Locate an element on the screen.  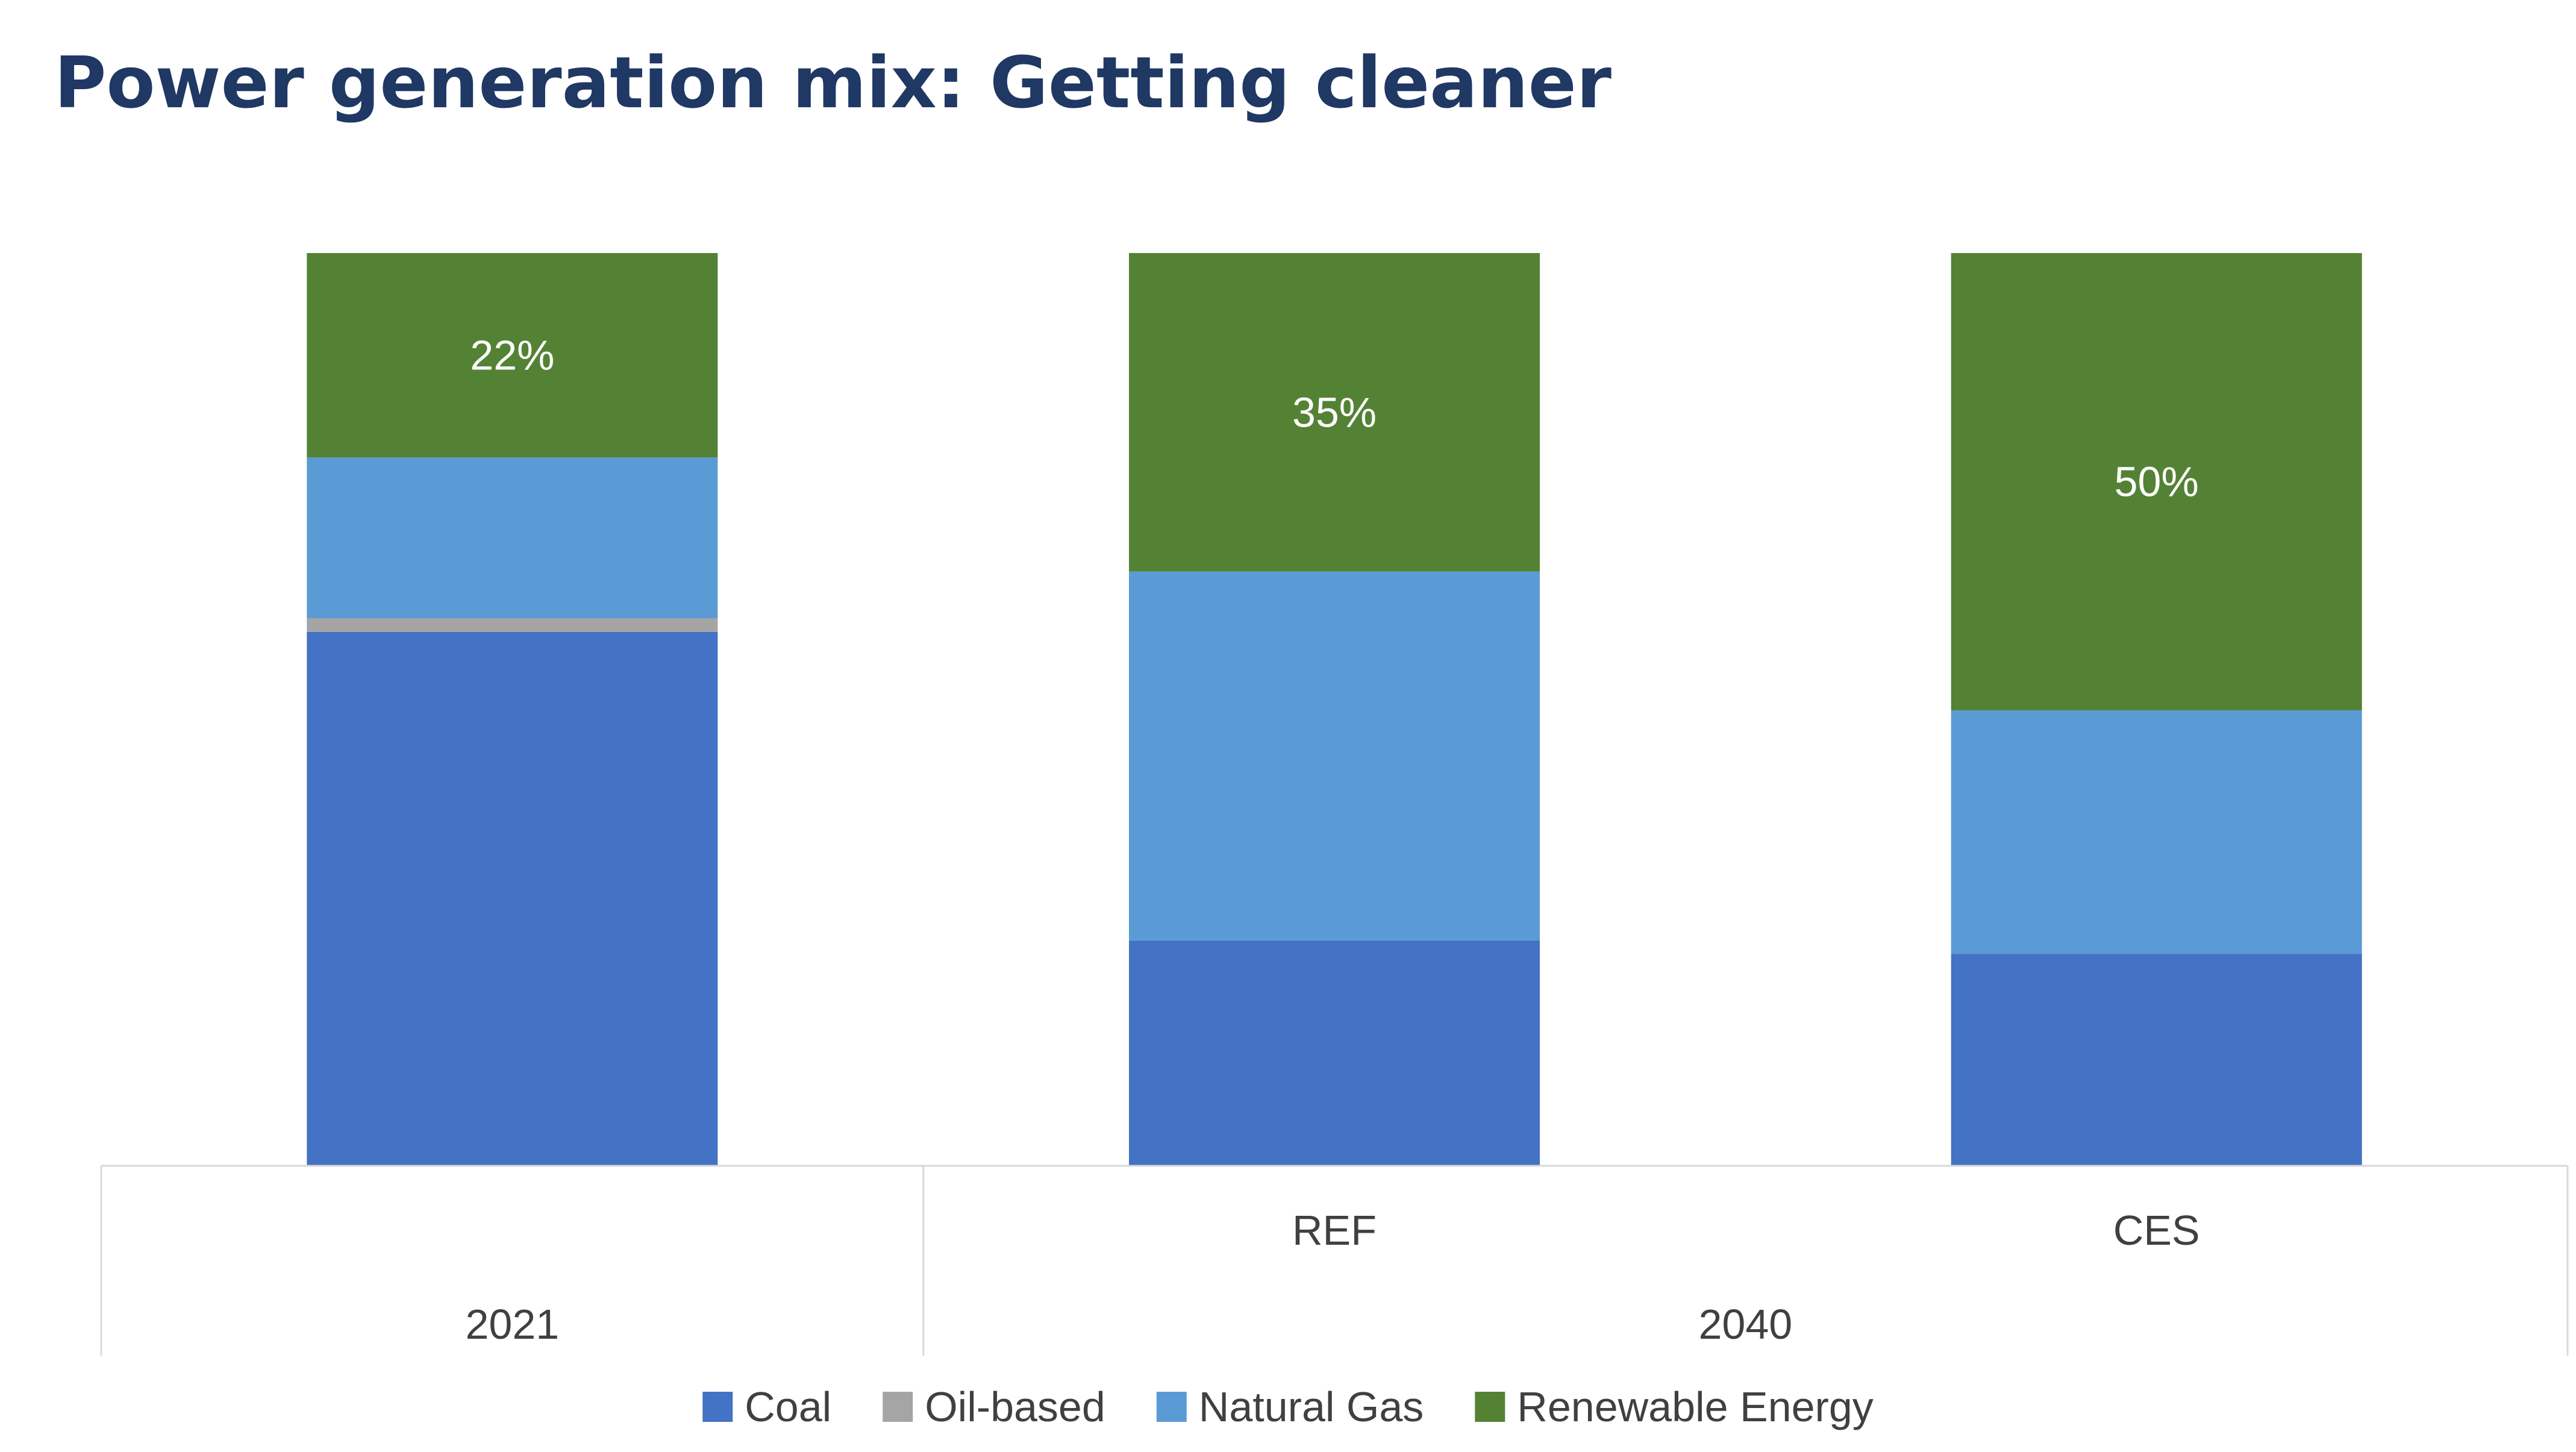
bar-renewable-energy-ces is located at coordinates (2156, 482).